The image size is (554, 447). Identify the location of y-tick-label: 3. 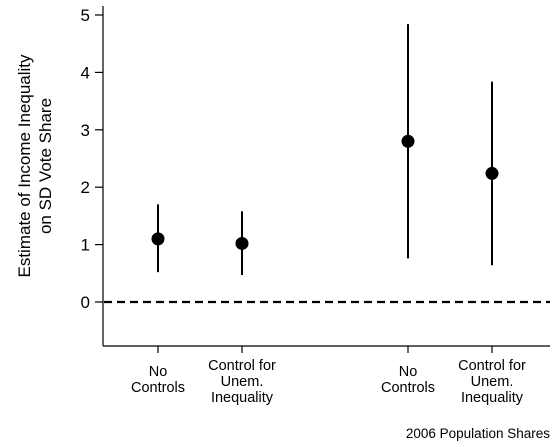
(85, 130).